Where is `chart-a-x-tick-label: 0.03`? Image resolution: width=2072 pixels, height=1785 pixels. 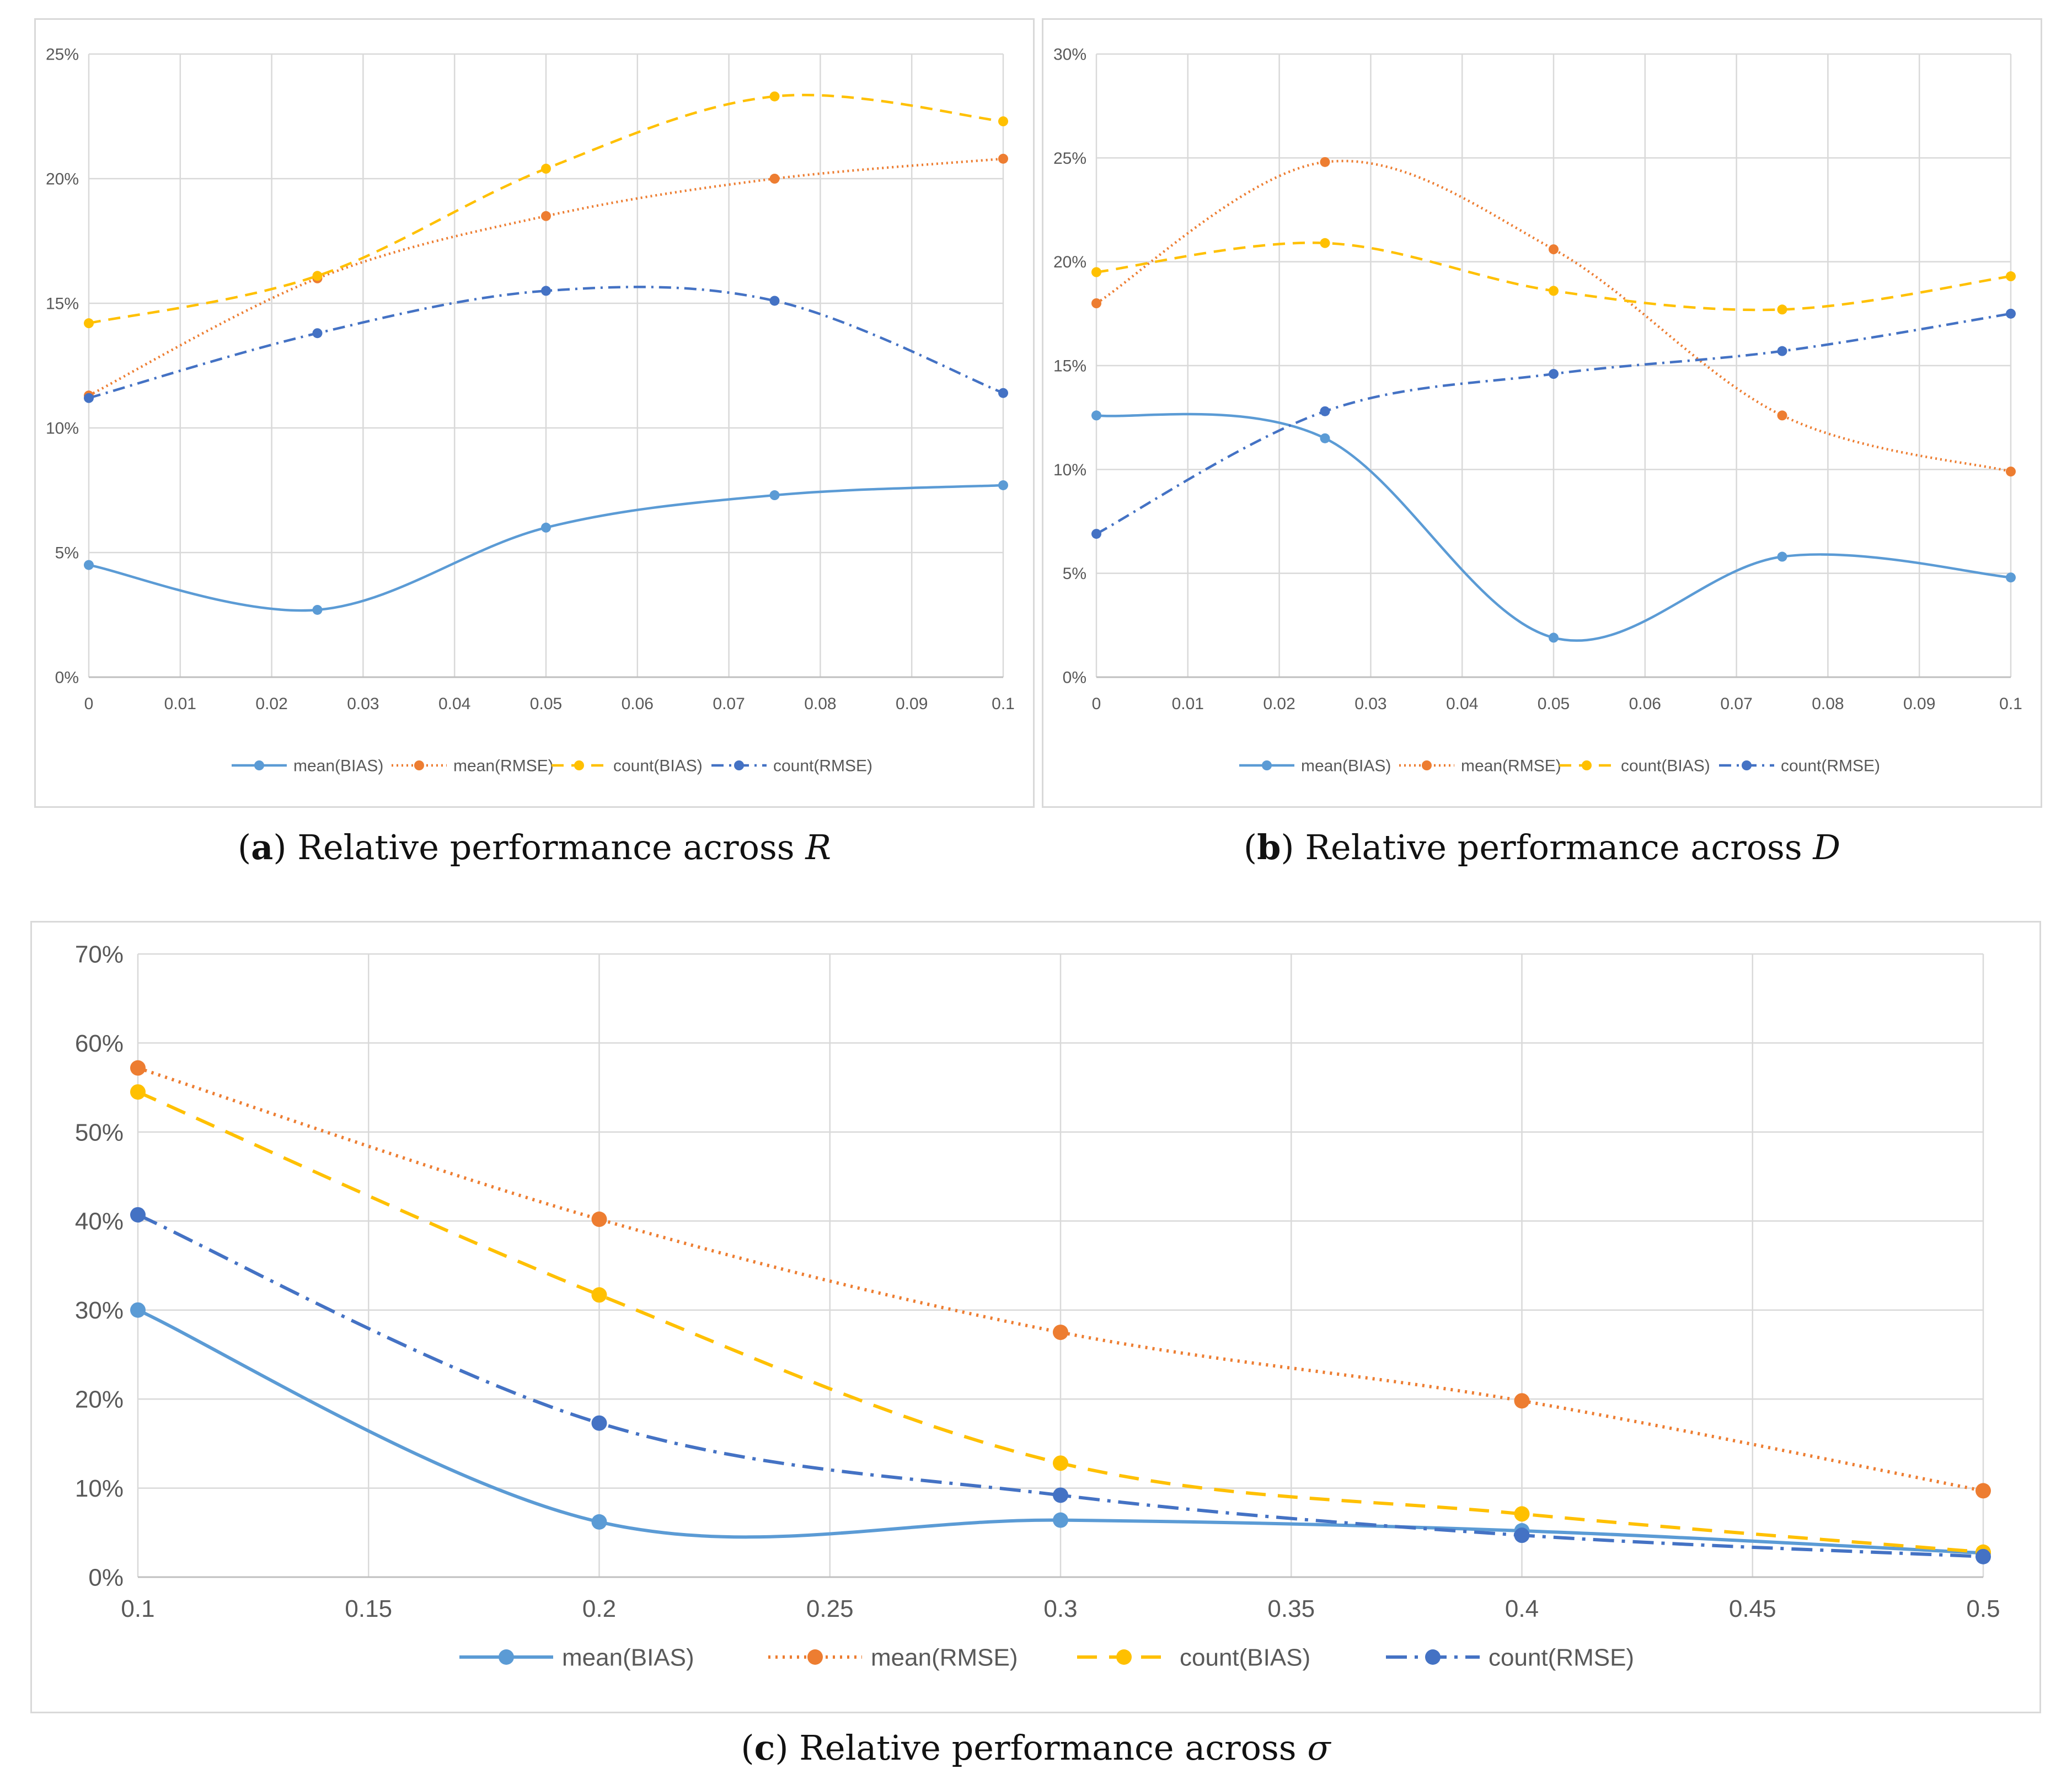
chart-a-x-tick-label: 0.03 is located at coordinates (363, 704).